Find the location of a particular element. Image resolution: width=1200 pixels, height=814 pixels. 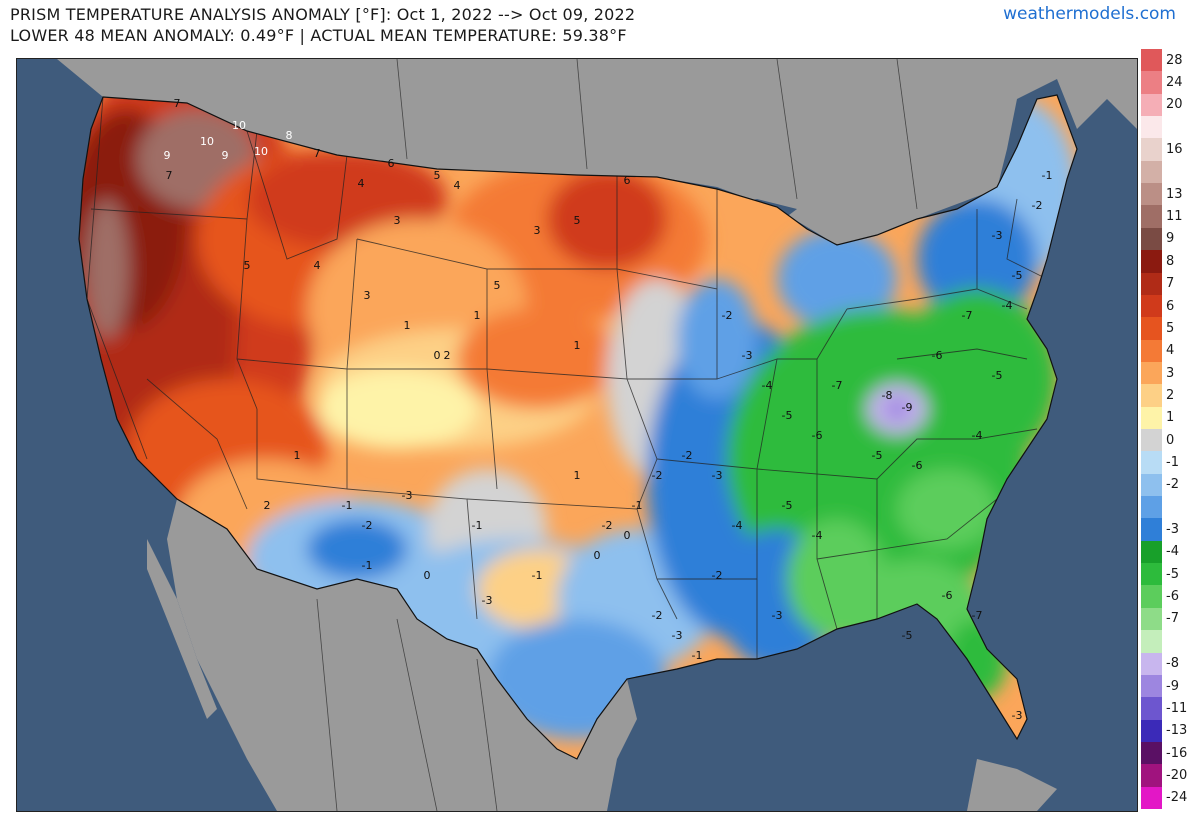

legend-row: -24 is located at coordinates (1169, 797).